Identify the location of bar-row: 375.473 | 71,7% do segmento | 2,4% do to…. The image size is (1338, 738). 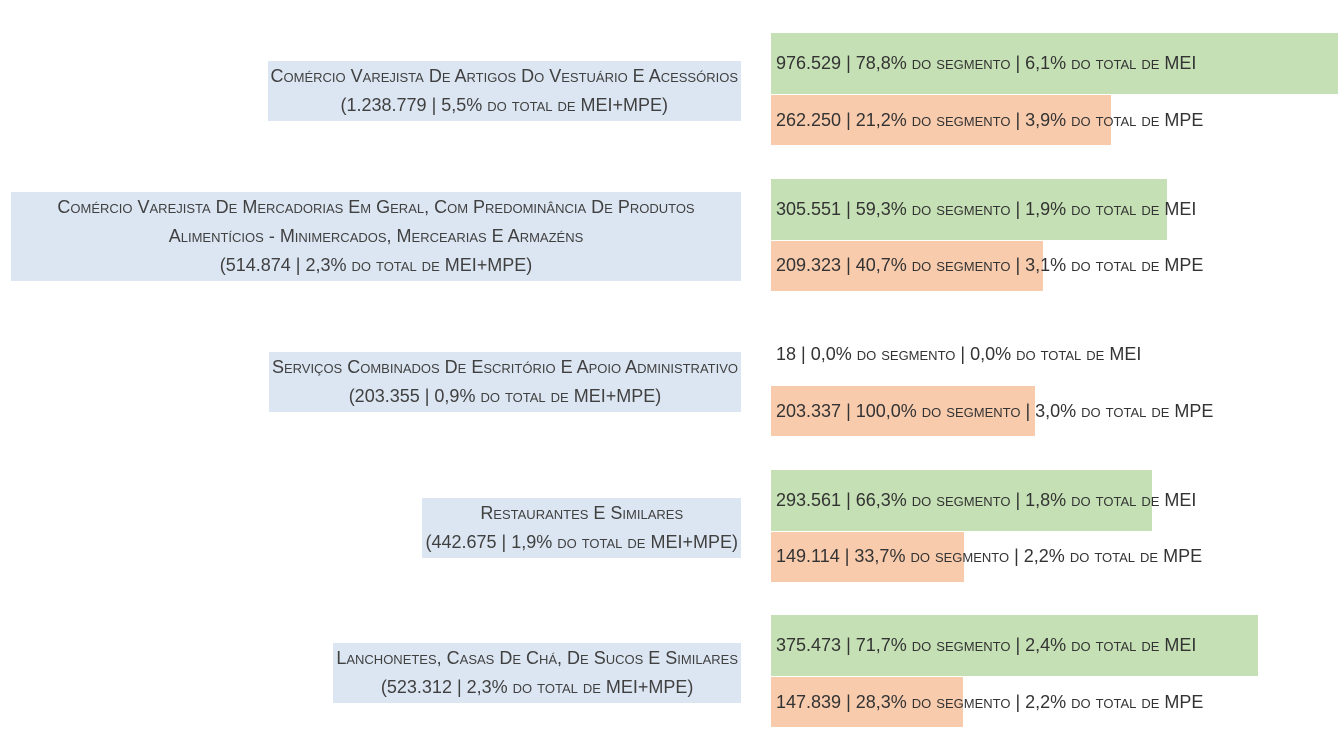
(1054, 645).